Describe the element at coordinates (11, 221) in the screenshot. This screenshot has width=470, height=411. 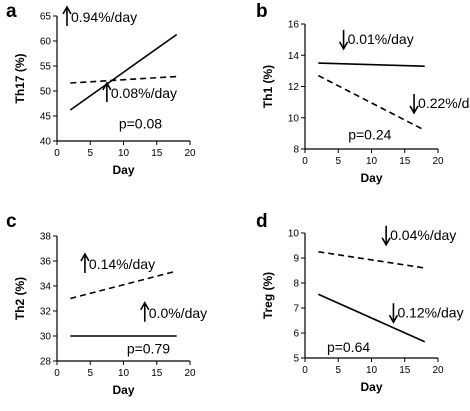
I see `panel-letter: c` at that location.